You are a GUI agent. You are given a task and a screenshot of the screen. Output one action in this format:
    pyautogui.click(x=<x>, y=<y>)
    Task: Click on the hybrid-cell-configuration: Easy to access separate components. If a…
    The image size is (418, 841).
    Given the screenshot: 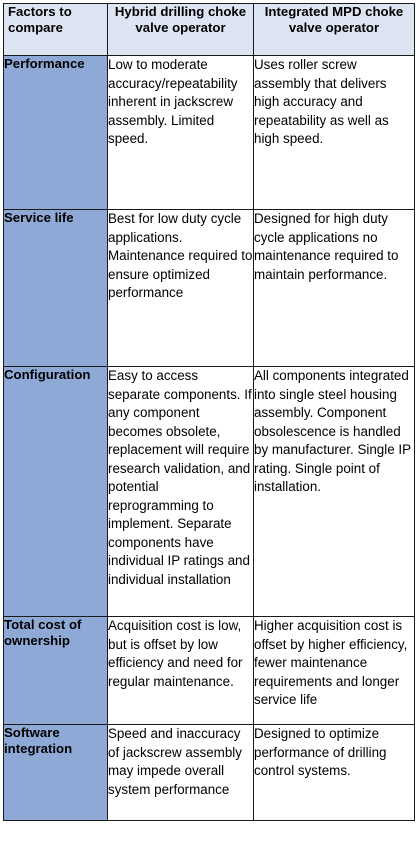 What is the action you would take?
    pyautogui.click(x=180, y=491)
    